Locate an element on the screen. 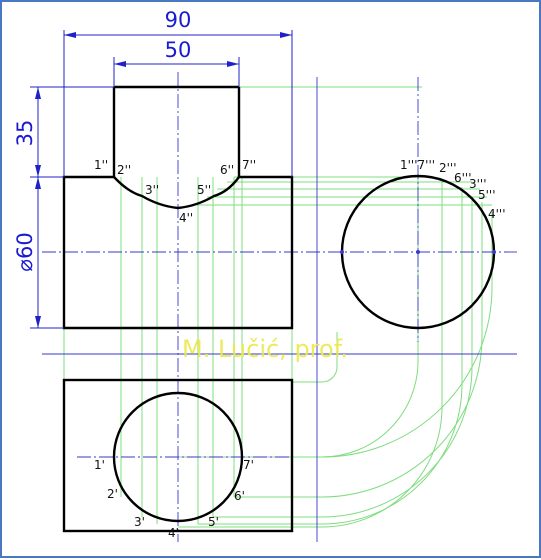 The width and height of the screenshot is (541, 560). point-label: 2''' is located at coordinates (448, 168).